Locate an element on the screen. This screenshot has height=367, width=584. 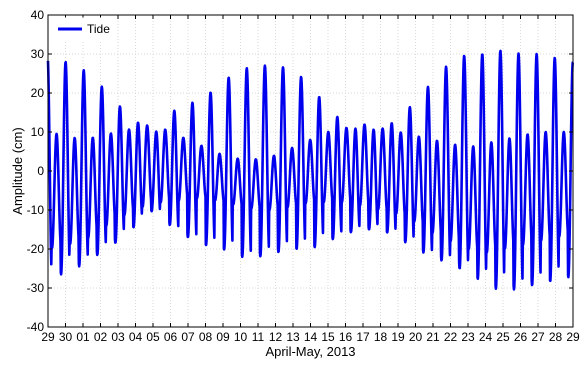
x-tick-label: 13 is located at coordinates (293, 337).